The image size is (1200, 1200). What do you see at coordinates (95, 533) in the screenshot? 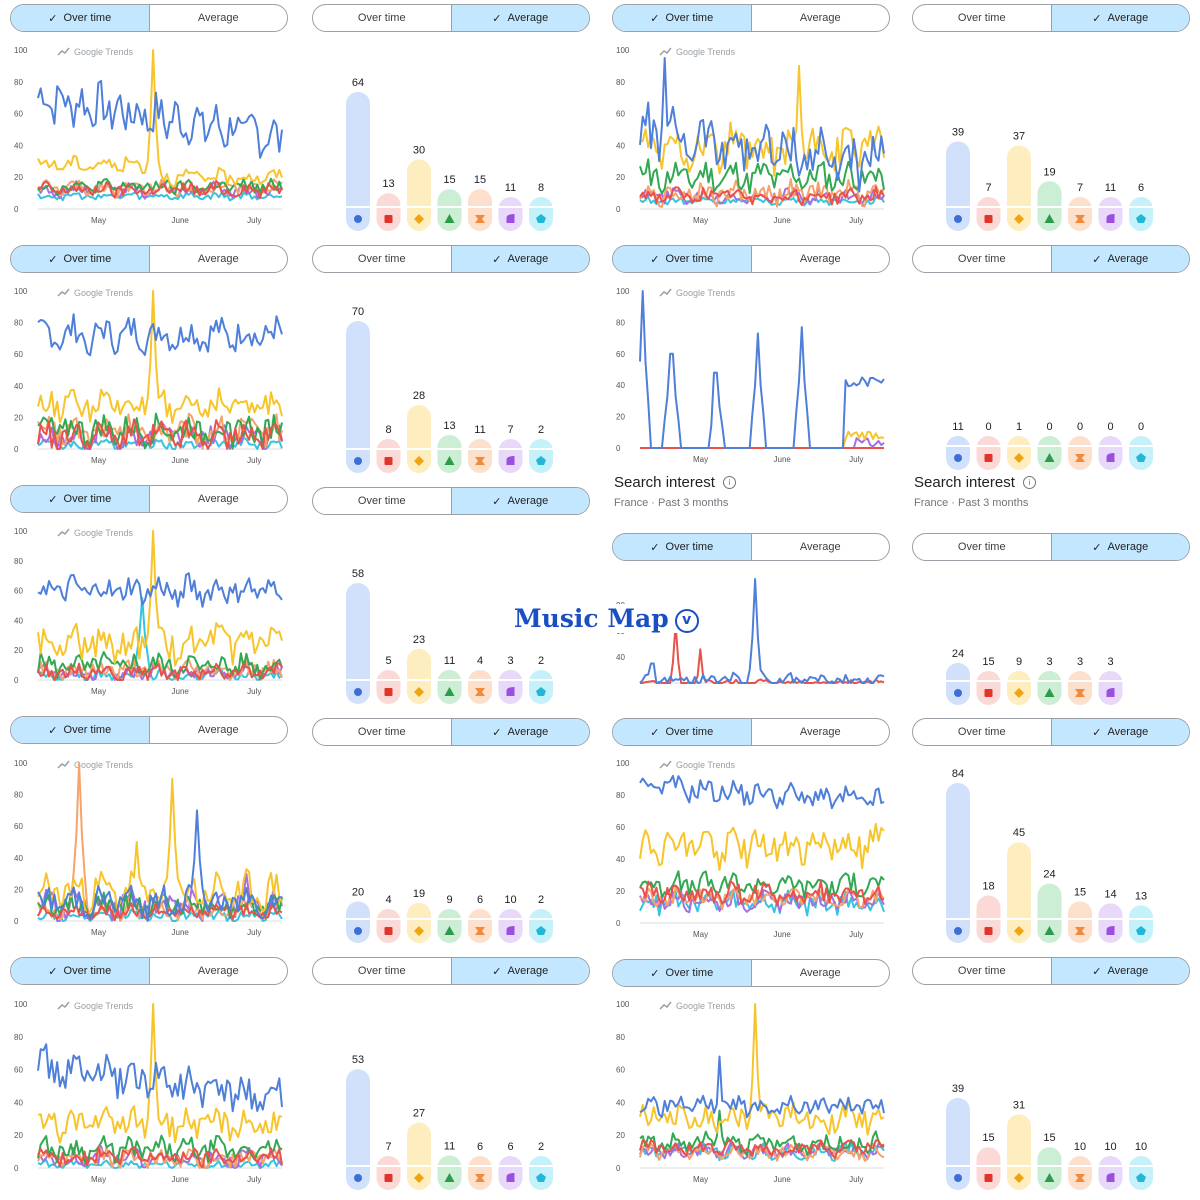
I see `google-trends-logo: Google Trends` at bounding box center [95, 533].